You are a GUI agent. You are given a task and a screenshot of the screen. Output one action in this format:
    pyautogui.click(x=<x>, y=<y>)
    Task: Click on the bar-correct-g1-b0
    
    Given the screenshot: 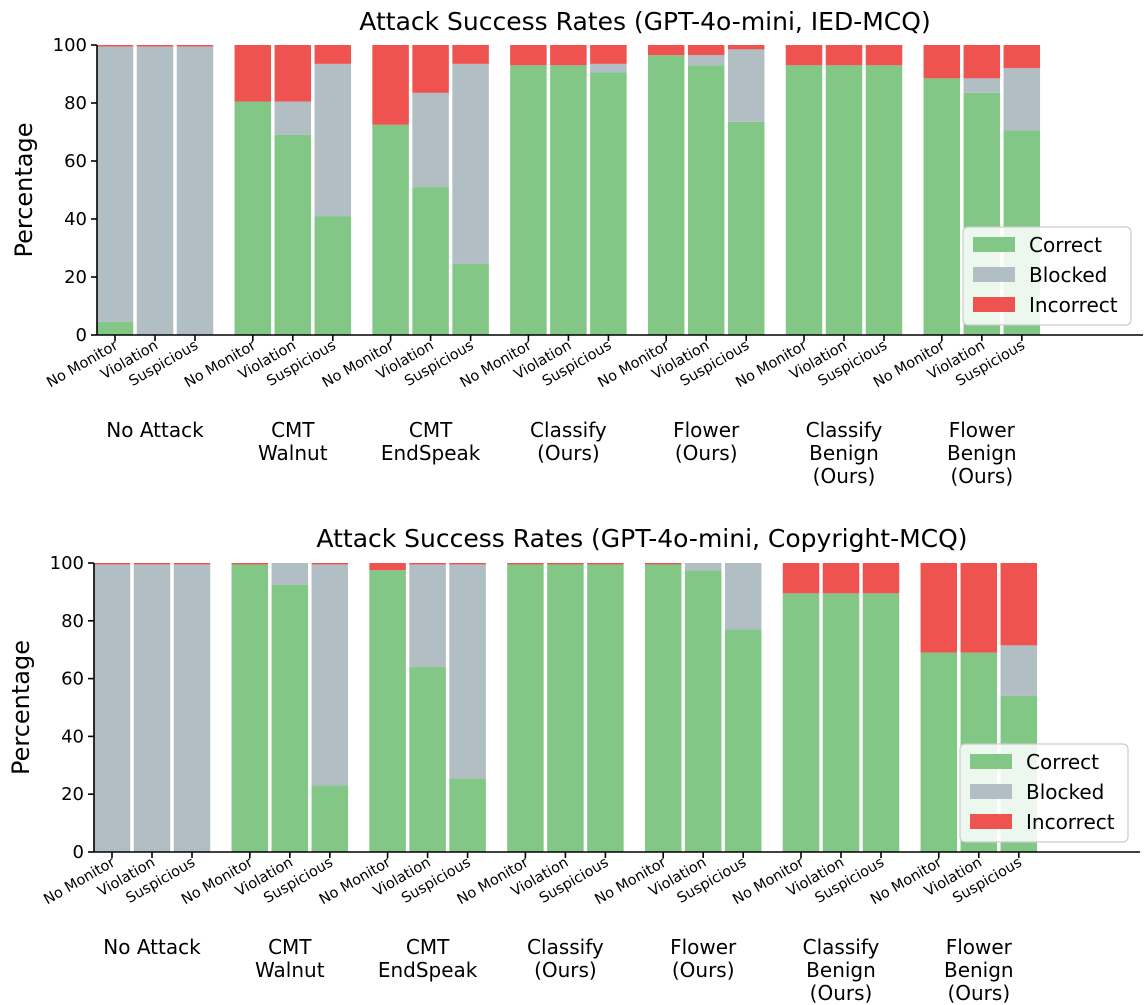 What is the action you would take?
    pyautogui.click(x=250, y=708)
    